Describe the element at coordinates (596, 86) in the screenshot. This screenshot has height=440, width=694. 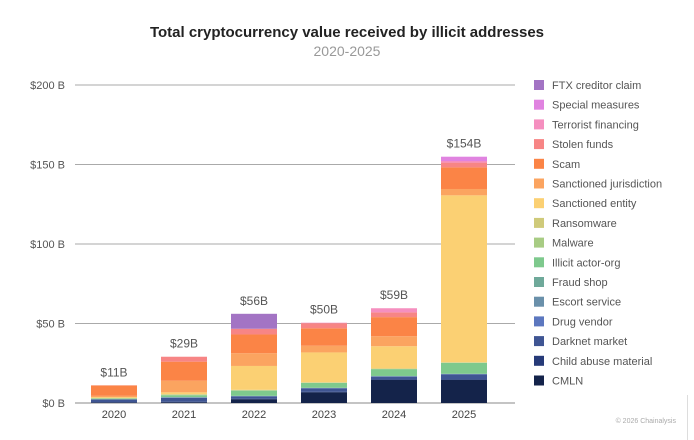
I see `legend-label: FTX creditor claim` at that location.